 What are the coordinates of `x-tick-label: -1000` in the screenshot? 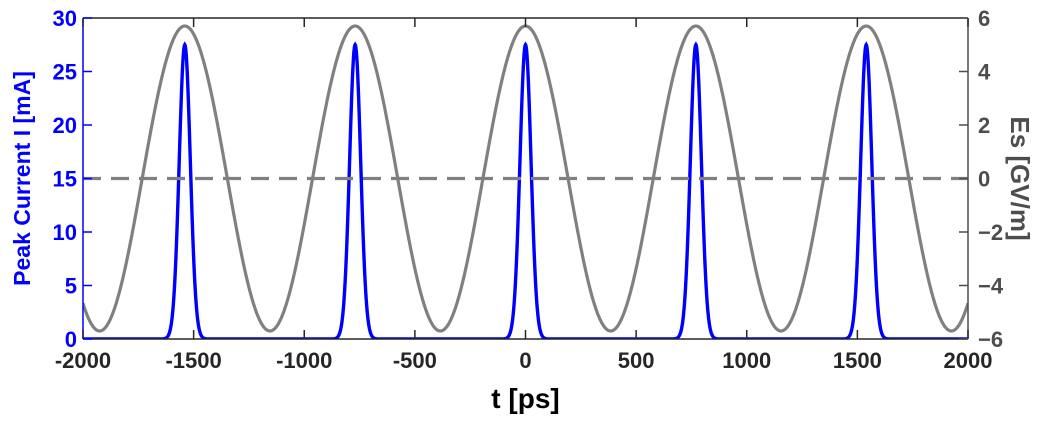 It's located at (304, 360).